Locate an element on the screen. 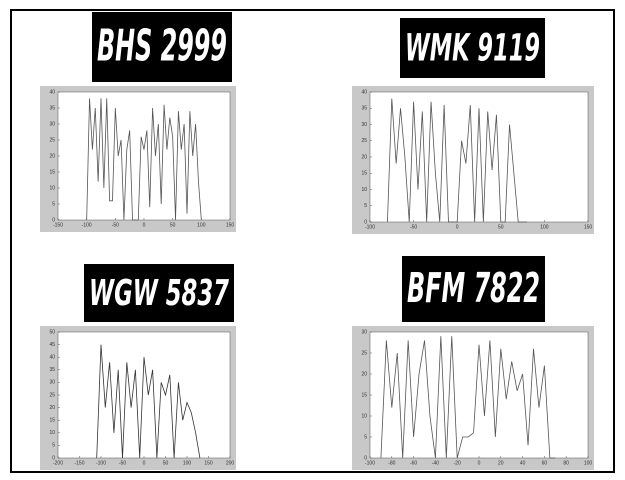 Image resolution: width=625 pixels, height=480 pixels. plate-text: BHS 2999 is located at coordinates (162, 47).